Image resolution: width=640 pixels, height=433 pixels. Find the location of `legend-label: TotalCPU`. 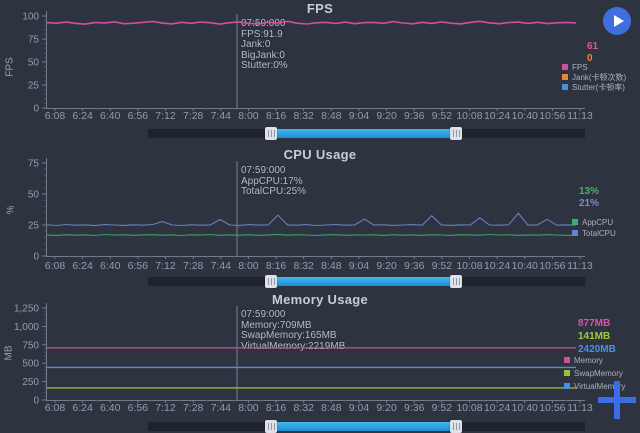

legend-label: TotalCPU is located at coordinates (599, 233).